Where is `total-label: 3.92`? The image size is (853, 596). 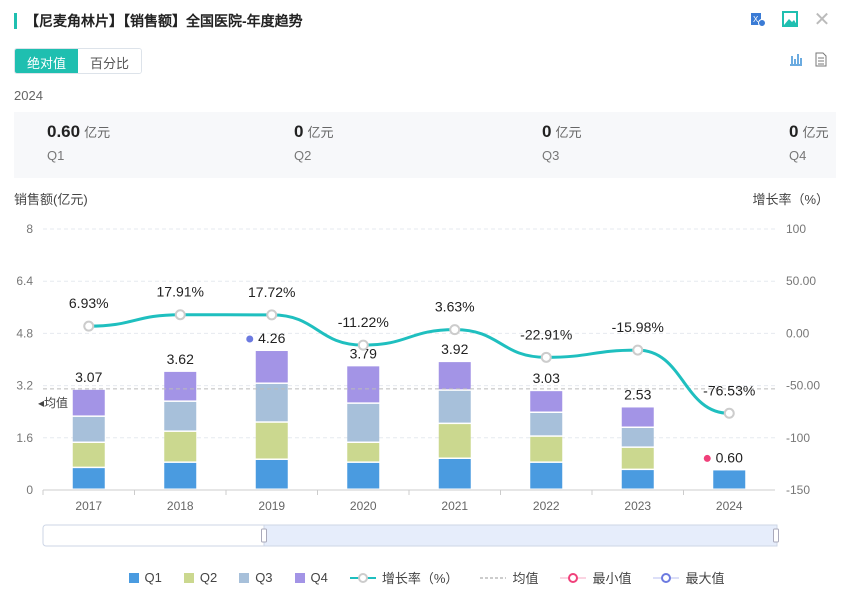 total-label: 3.92 is located at coordinates (454, 349).